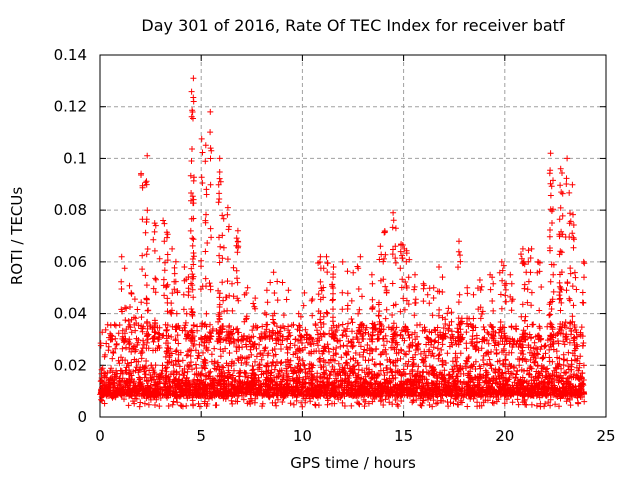 The width and height of the screenshot is (640, 480). I want to click on x-axis-label: GPS time / hours, so click(353, 463).